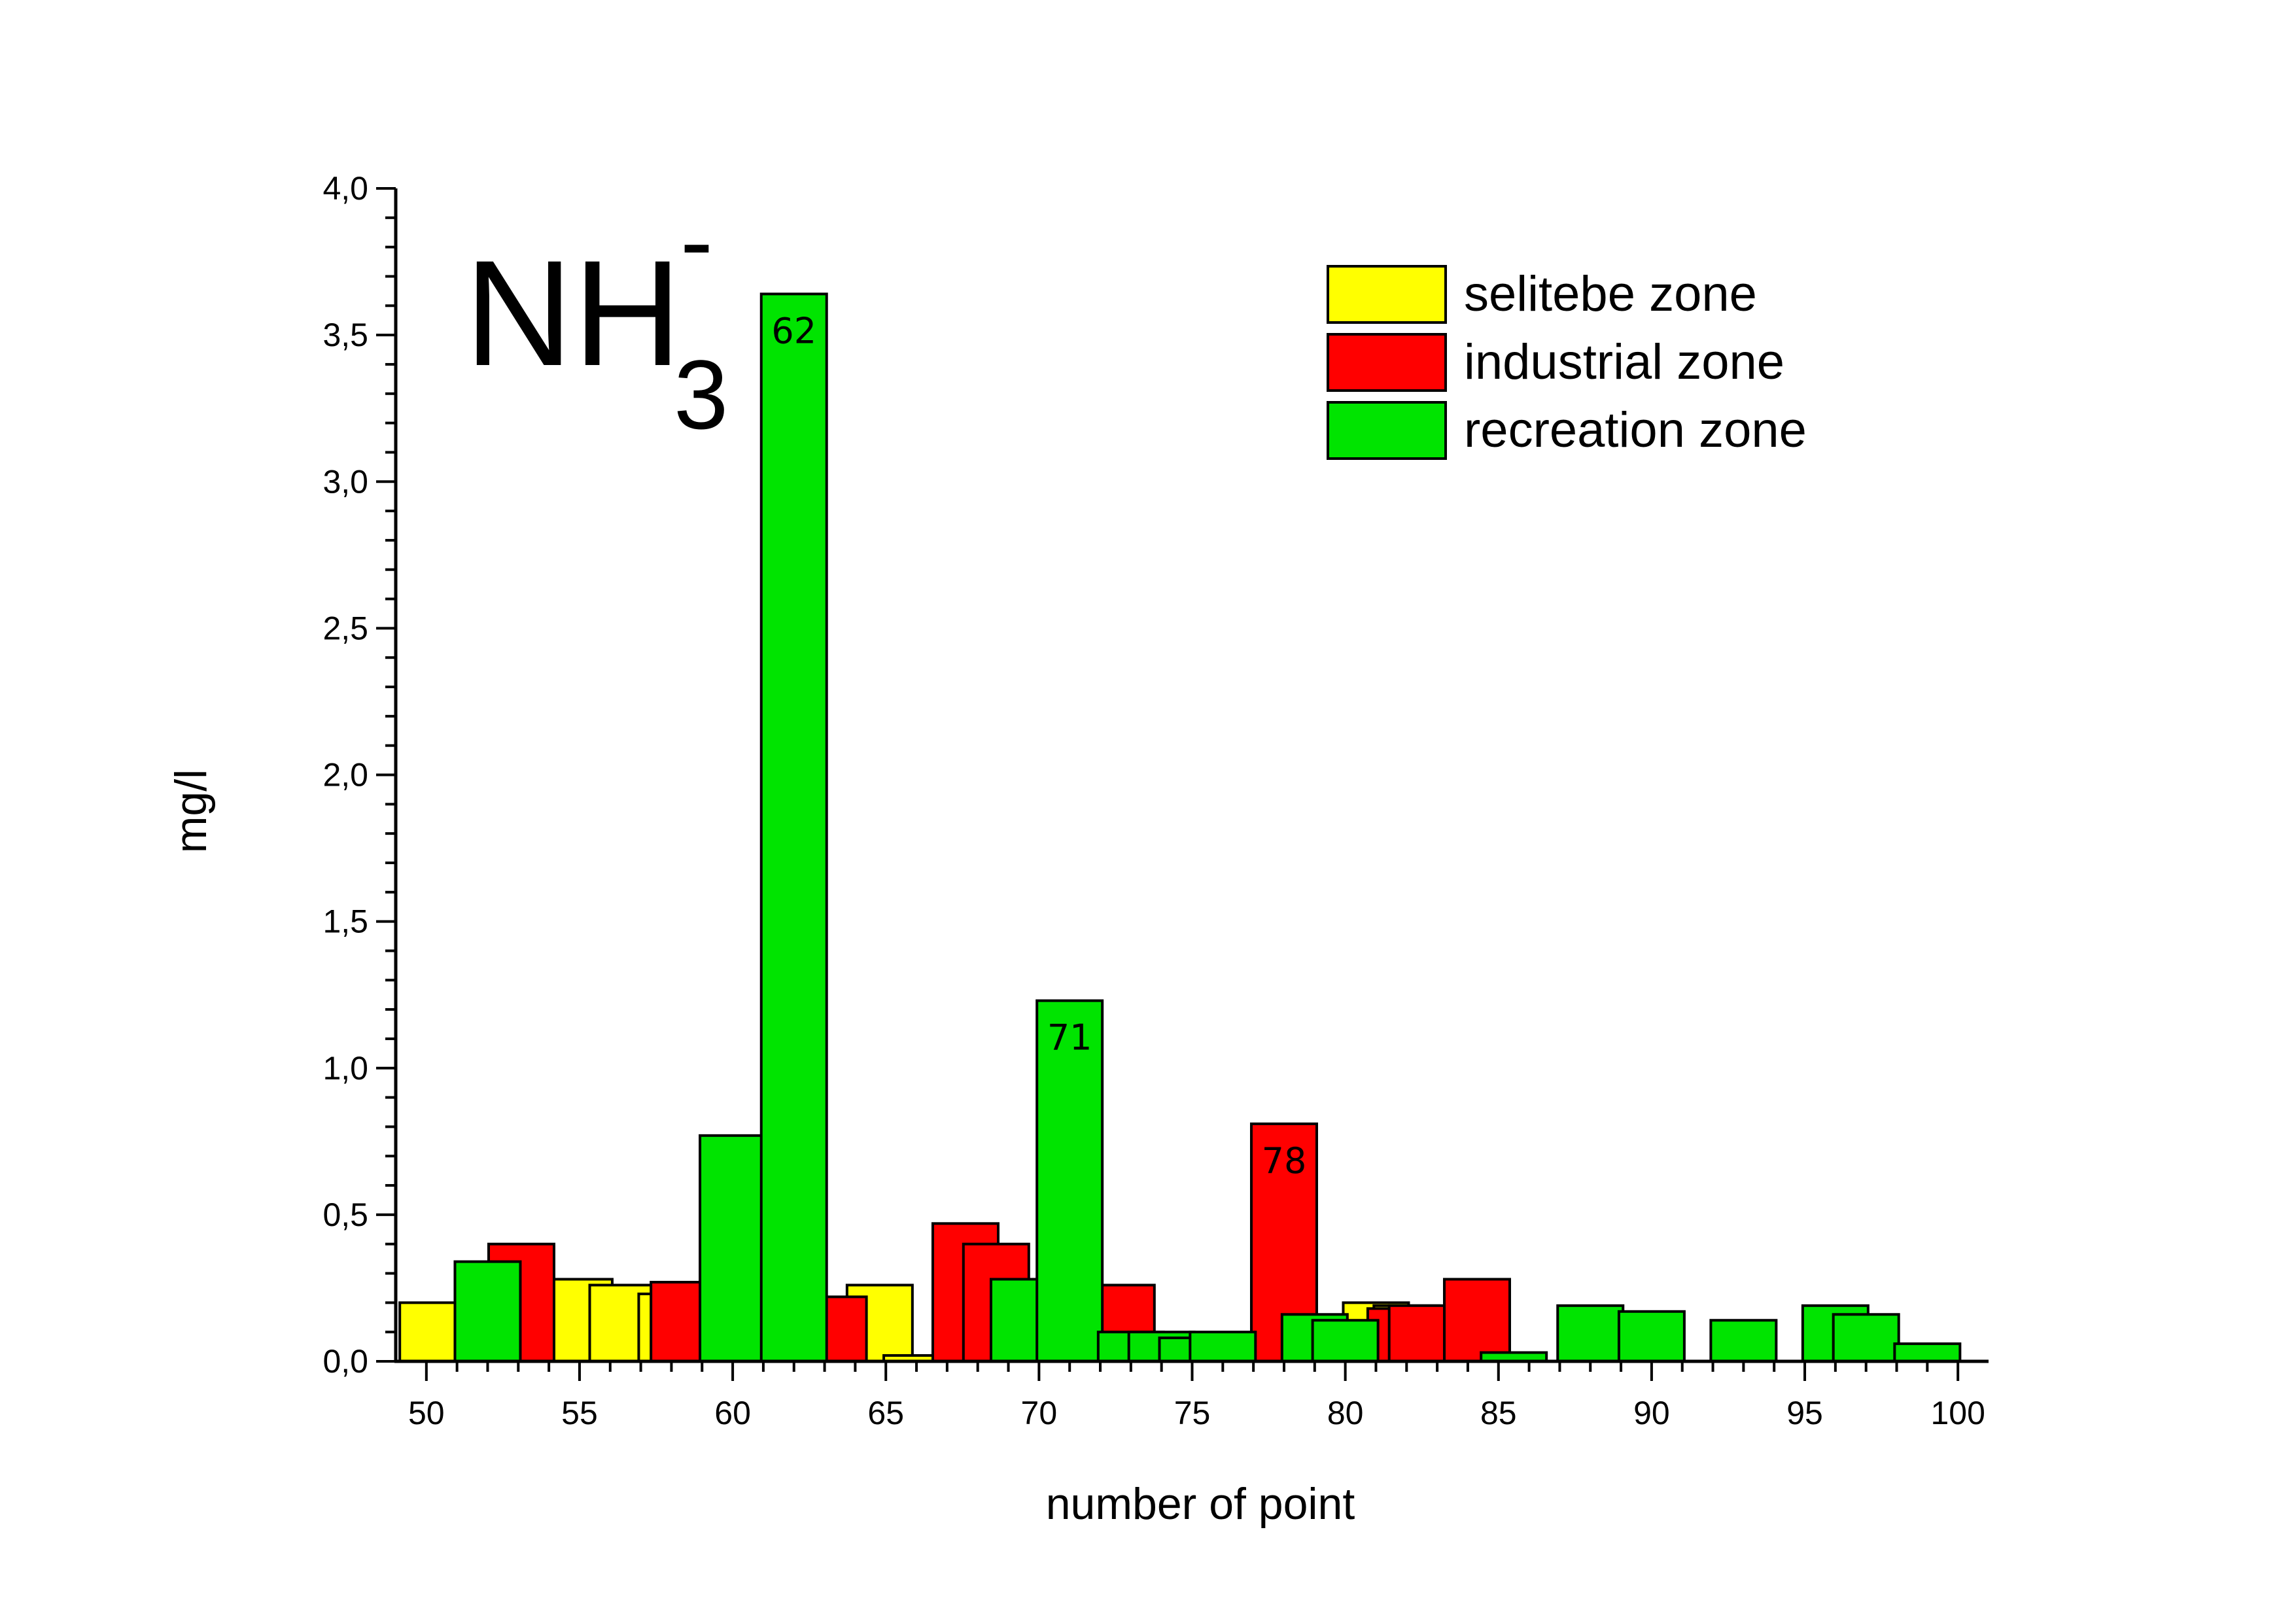 This screenshot has height=1623, width=2296. Describe the element at coordinates (1635, 430) in the screenshot. I see `legend-label-recreation: recreation zone` at that location.